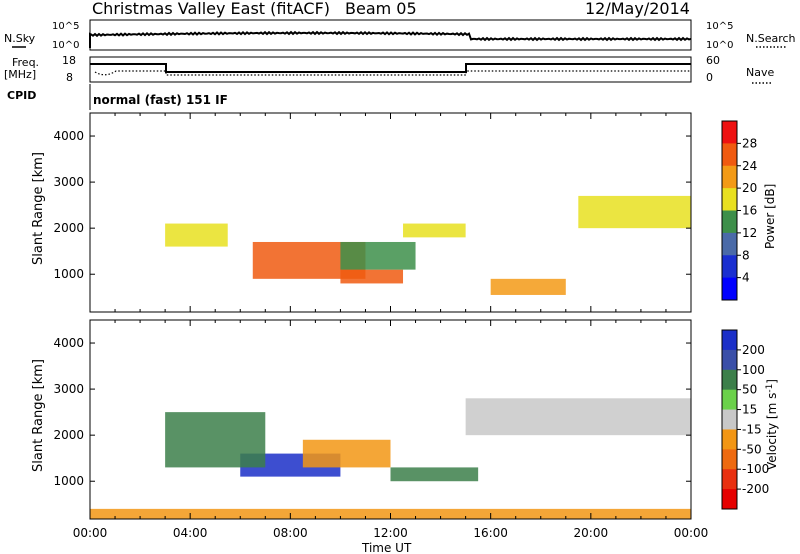 The image size is (800, 554). I want to click on time-tick-label: 04:00, so click(190, 533).